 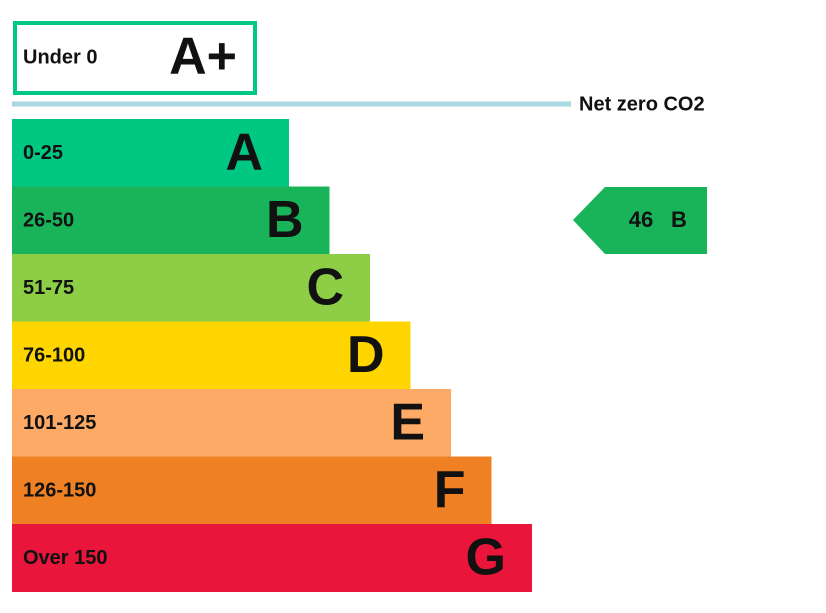 What do you see at coordinates (54, 356) in the screenshot?
I see `band-range: 76-100` at bounding box center [54, 356].